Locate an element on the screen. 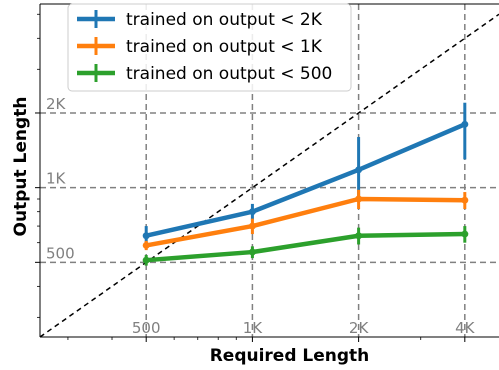 The height and width of the screenshot is (370, 499). legend-item: trained on output < 500 is located at coordinates (204, 74).